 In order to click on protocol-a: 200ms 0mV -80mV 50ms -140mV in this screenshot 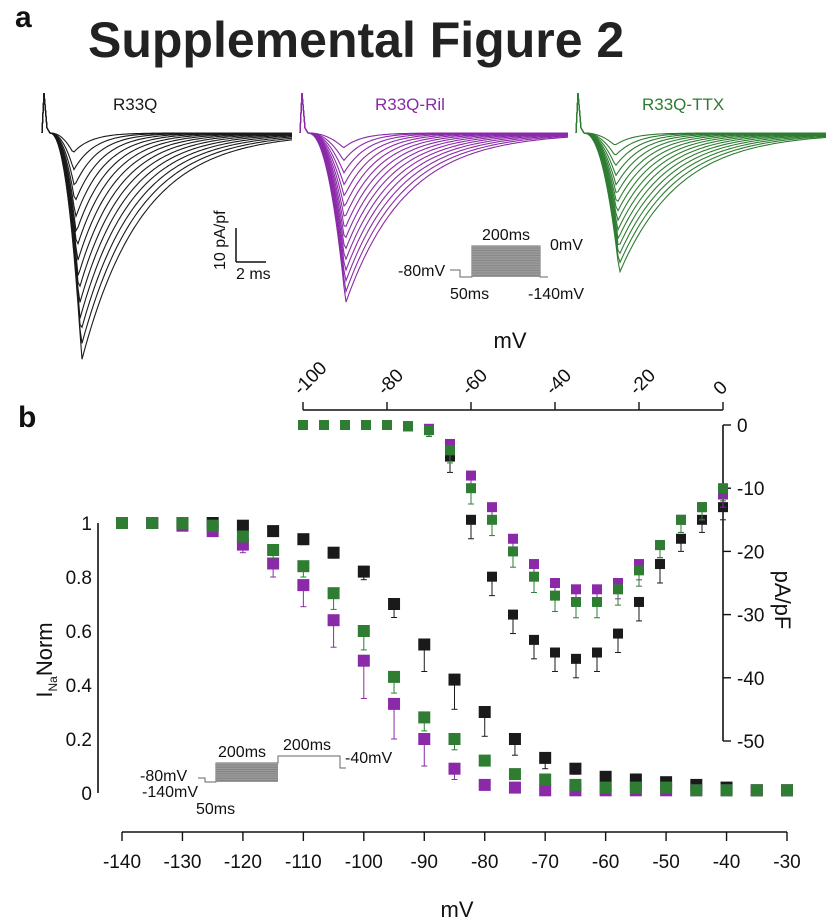, I will do `click(491, 265)`.